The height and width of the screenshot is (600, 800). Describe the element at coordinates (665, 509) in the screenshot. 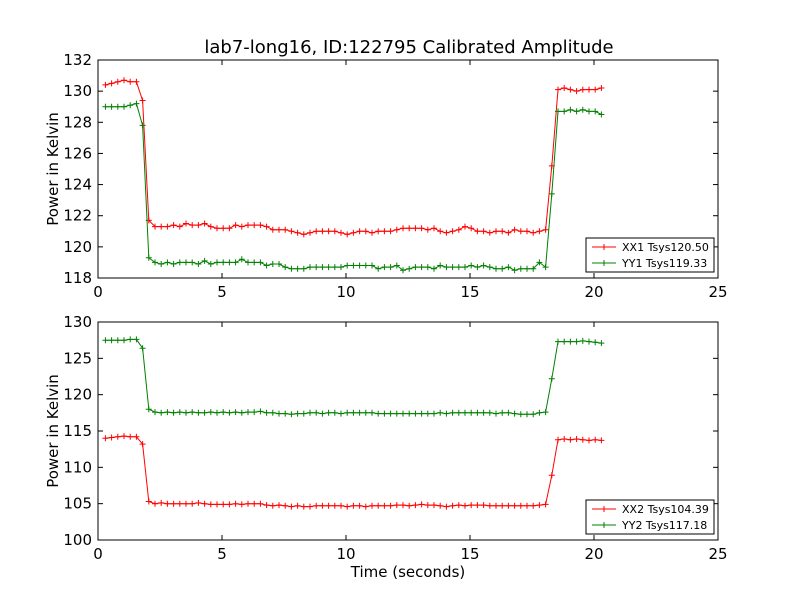

I see `legend-entry: XX2 Tsys104.39` at that location.